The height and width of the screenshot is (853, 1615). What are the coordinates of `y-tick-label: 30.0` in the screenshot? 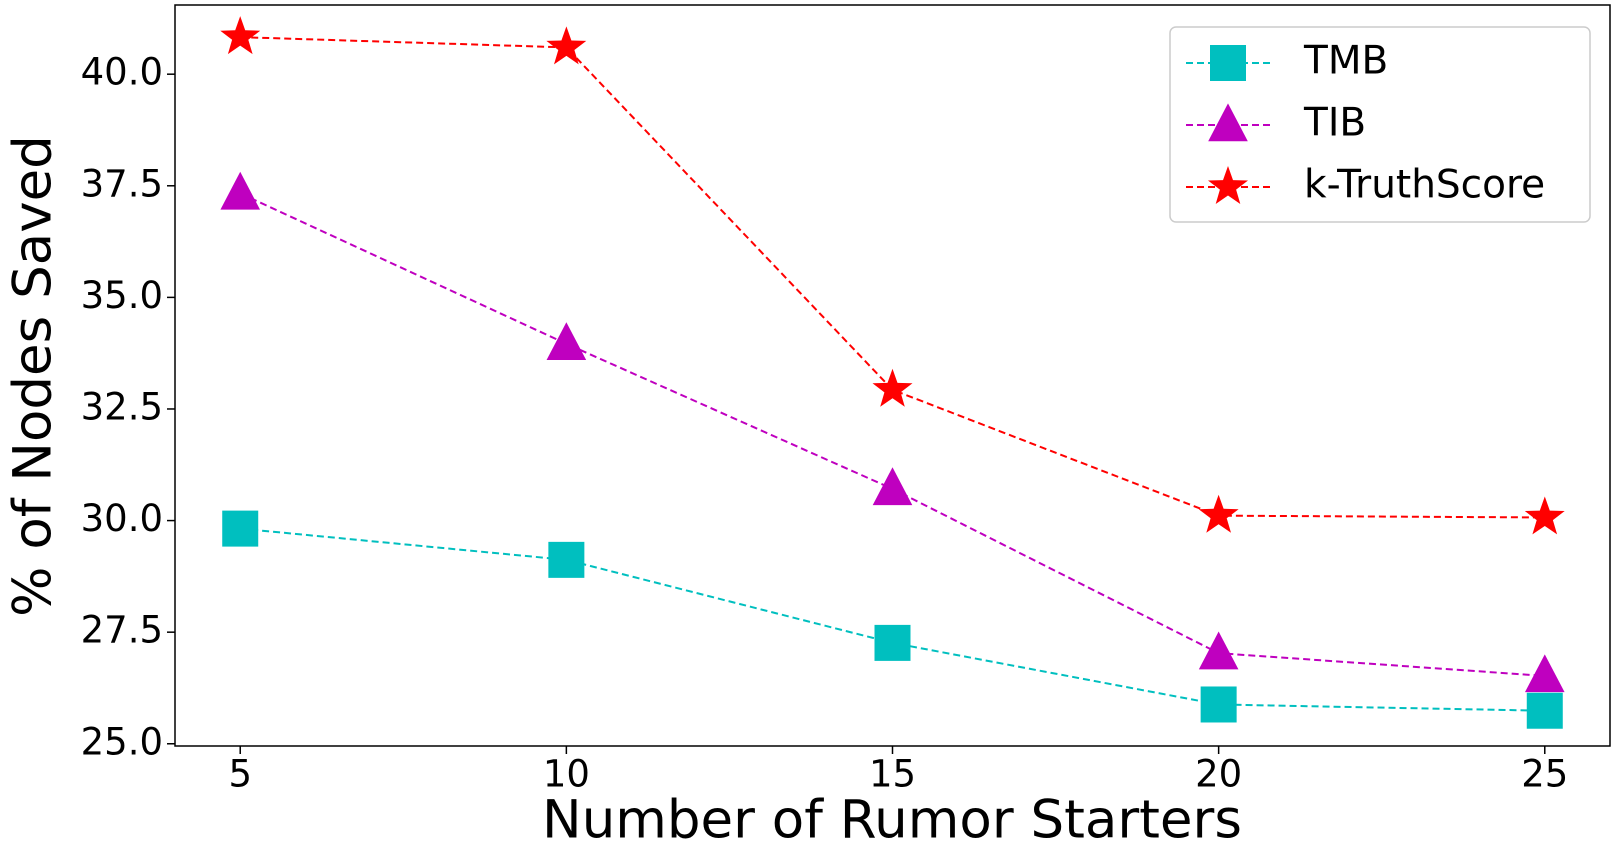 It's located at (122, 518).